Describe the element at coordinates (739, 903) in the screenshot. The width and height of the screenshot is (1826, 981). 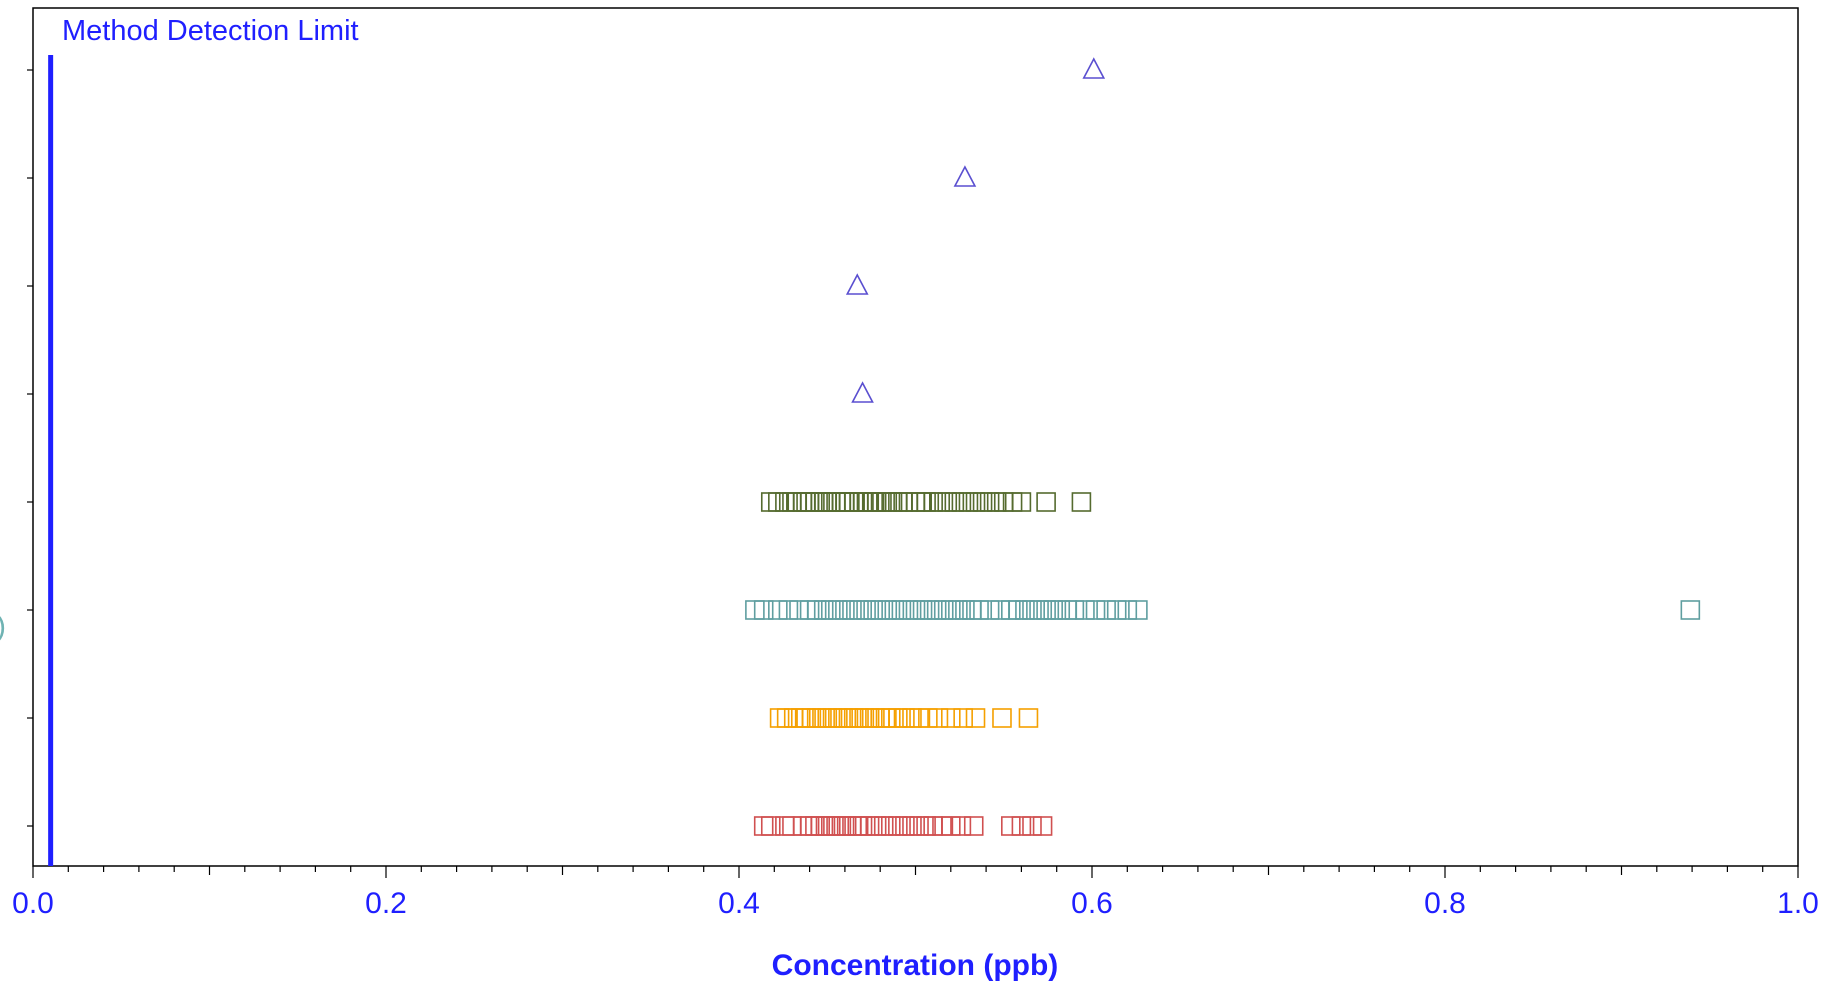
I see `x-tick-label: 0.4` at that location.